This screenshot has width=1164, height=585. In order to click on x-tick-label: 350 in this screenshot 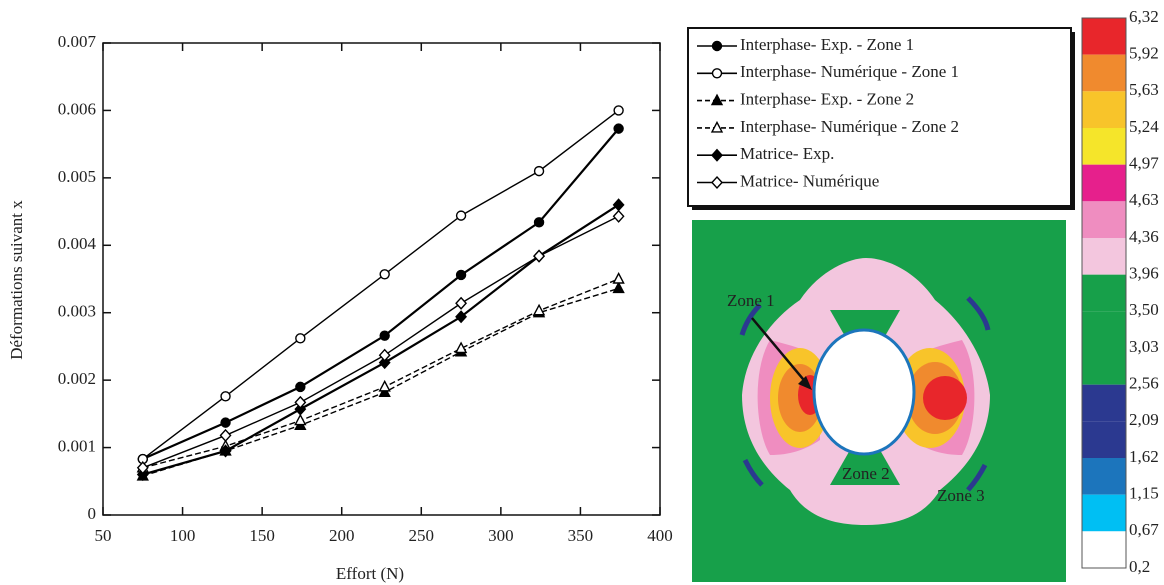, I will do `click(581, 535)`.